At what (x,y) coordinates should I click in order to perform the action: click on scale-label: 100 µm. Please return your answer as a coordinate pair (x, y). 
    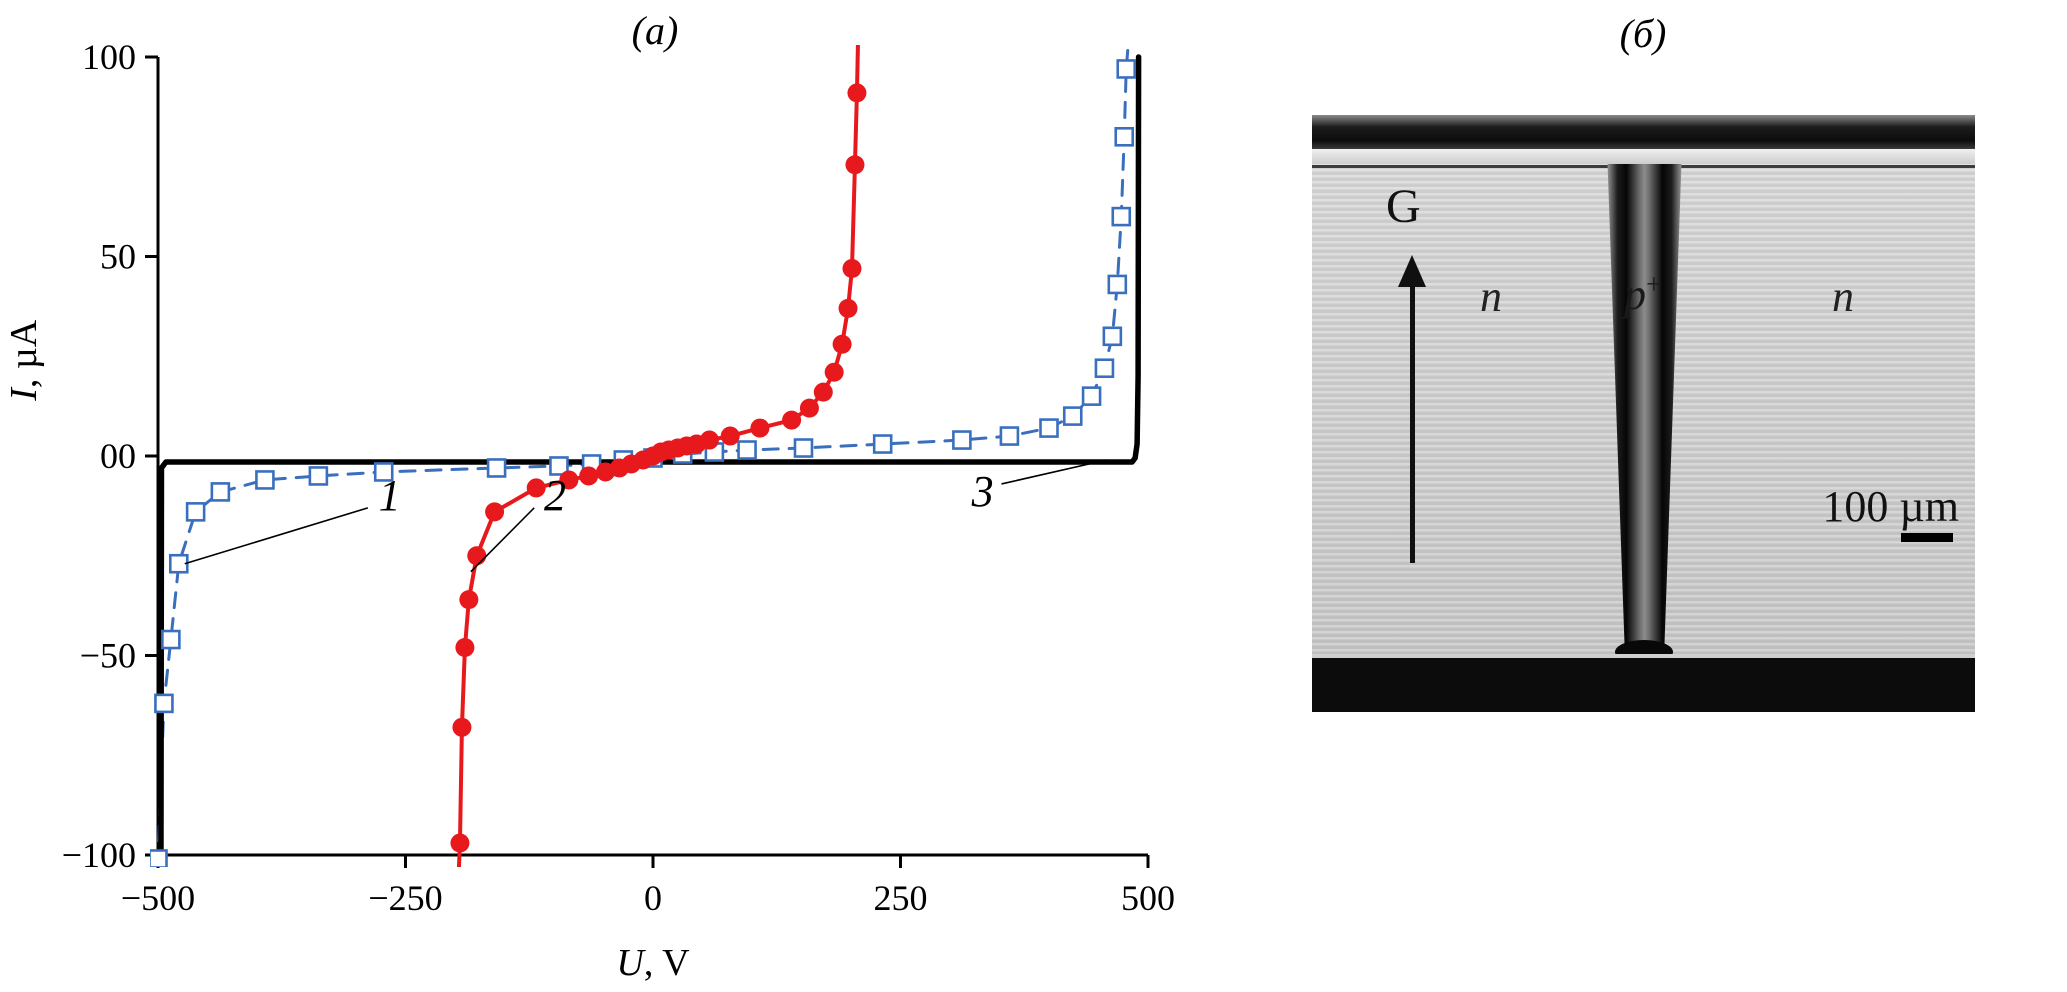
    Looking at the image, I should click on (1890, 506).